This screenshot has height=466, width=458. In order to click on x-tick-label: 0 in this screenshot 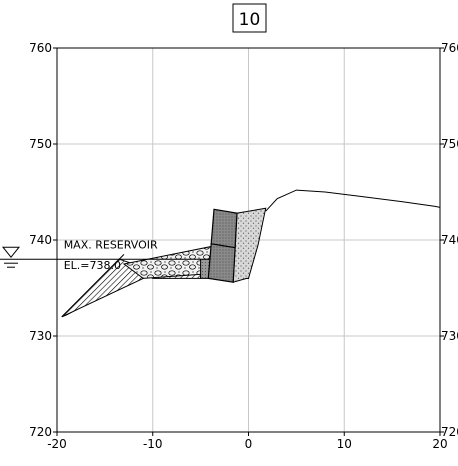, I will do `click(249, 444)`.